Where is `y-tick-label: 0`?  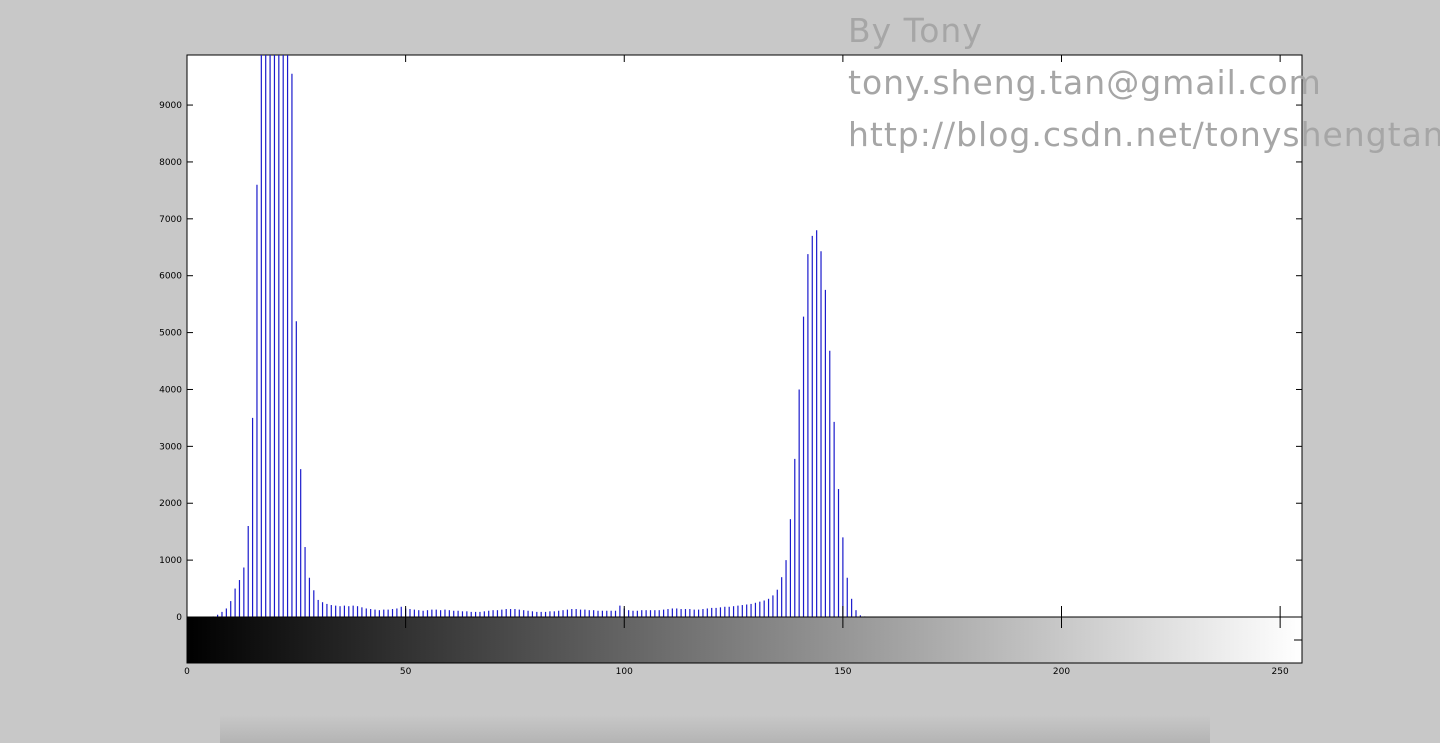 y-tick-label: 0 is located at coordinates (179, 618).